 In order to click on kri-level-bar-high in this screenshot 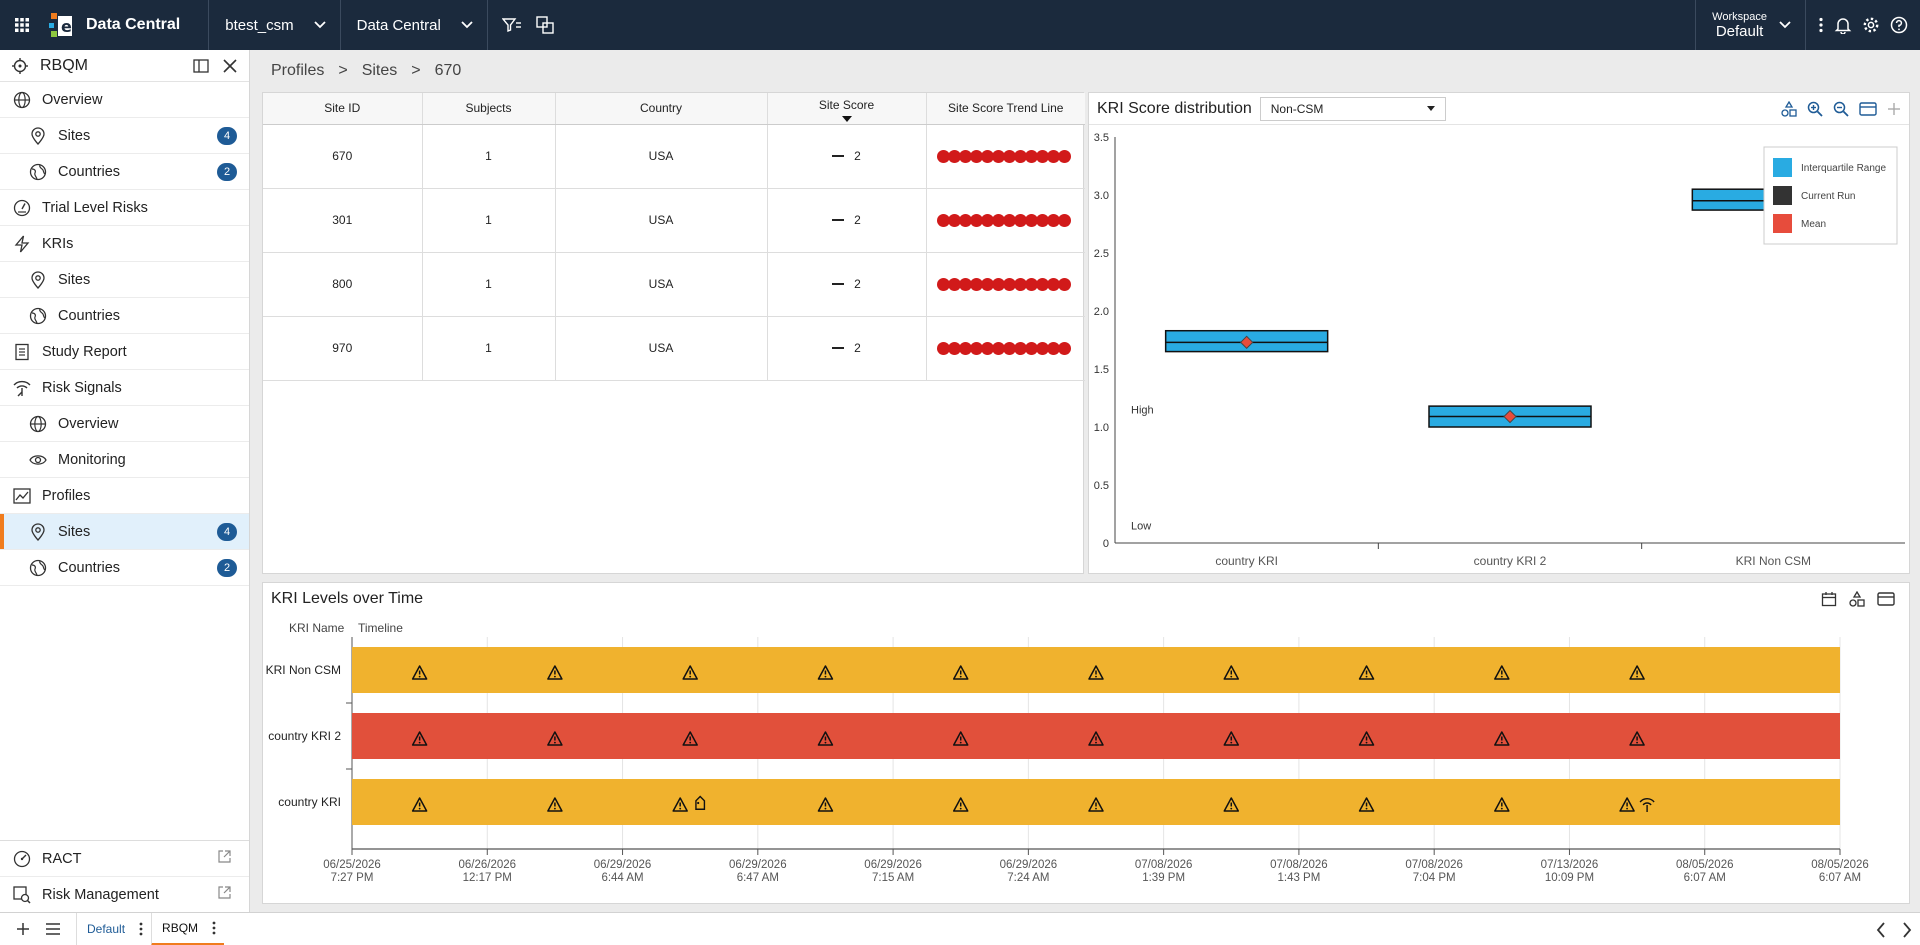, I will do `click(1096, 736)`.